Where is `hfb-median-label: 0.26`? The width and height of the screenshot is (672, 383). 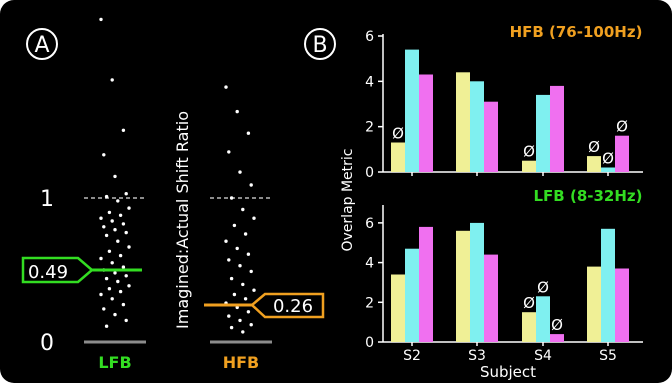
hfb-median-label: 0.26 is located at coordinates (293, 306).